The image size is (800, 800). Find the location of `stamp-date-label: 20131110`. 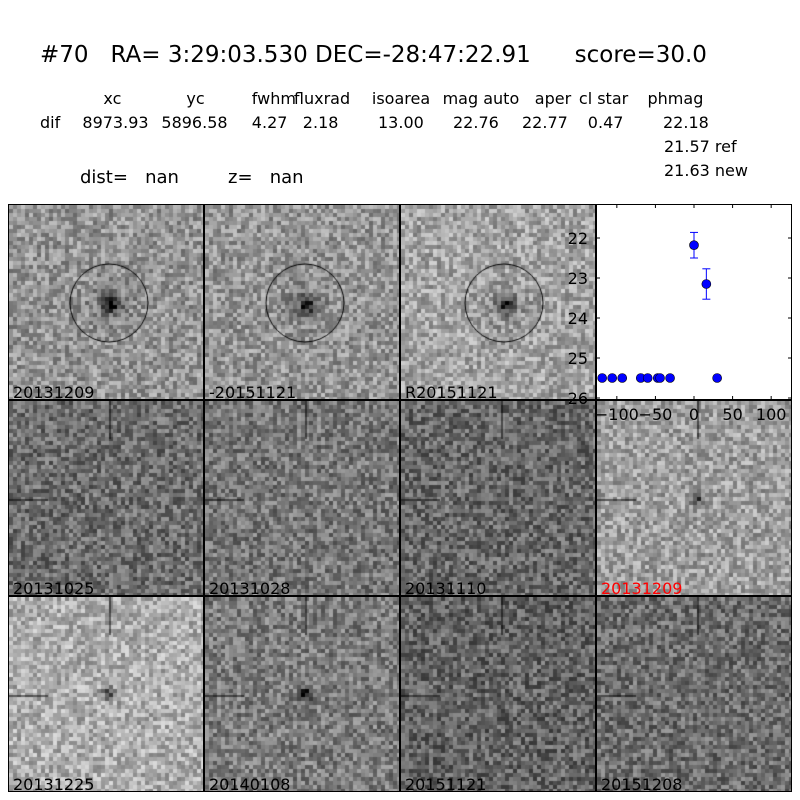

stamp-date-label: 20131110 is located at coordinates (446, 587).